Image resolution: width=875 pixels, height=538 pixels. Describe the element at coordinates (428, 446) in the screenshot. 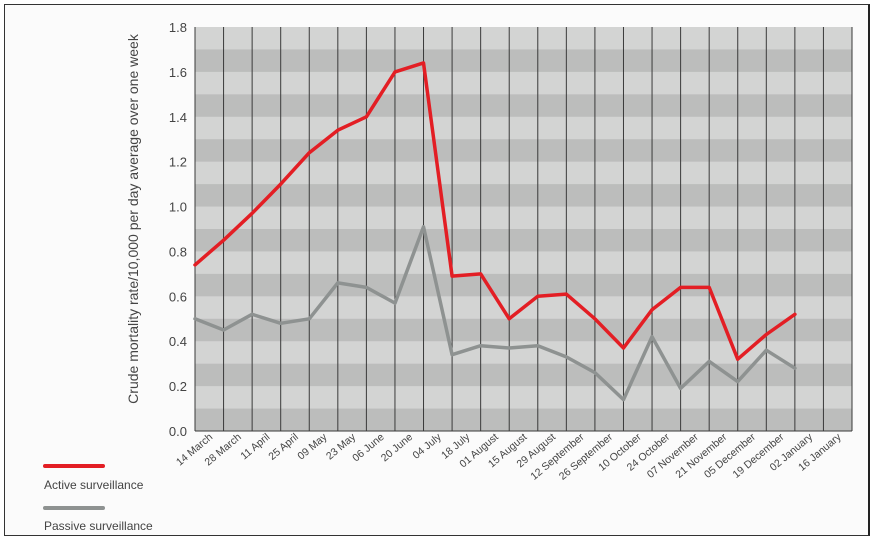

I see `x-tick-label: 04 July` at that location.